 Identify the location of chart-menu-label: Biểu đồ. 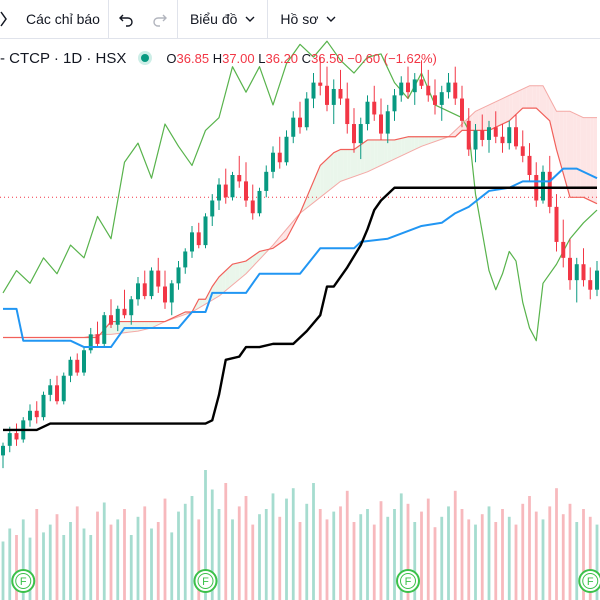
(213, 19).